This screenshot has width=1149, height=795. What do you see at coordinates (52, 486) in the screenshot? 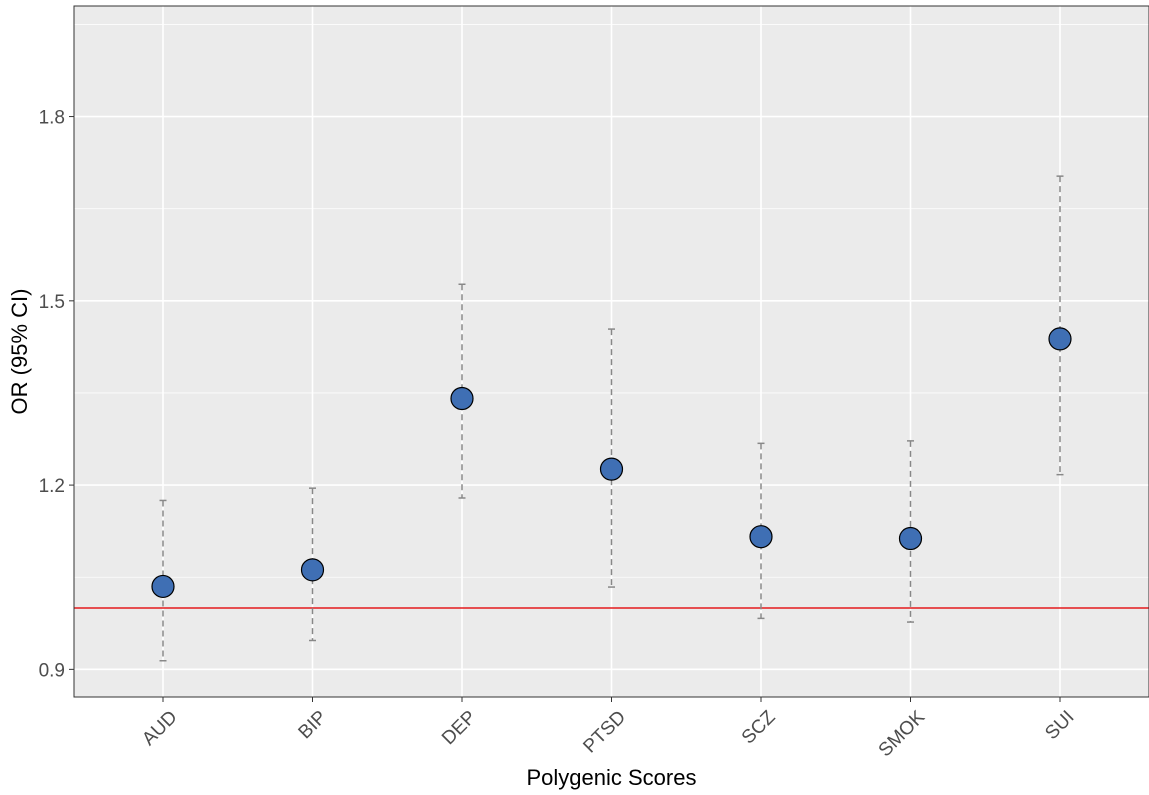
I see `y-tick-label: 1.2` at bounding box center [52, 486].